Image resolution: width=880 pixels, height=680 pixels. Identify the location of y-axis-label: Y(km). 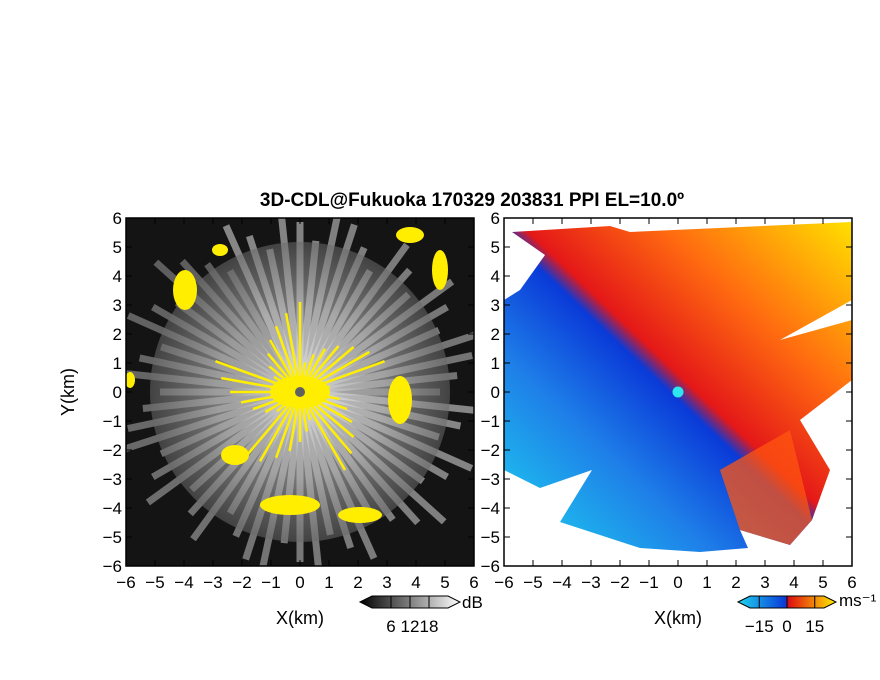
(68, 392).